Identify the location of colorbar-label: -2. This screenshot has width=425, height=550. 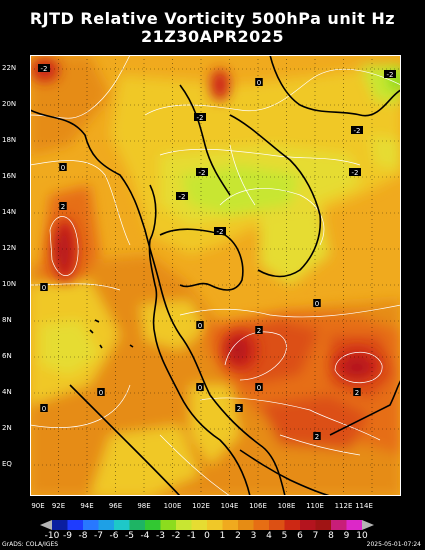
(176, 536).